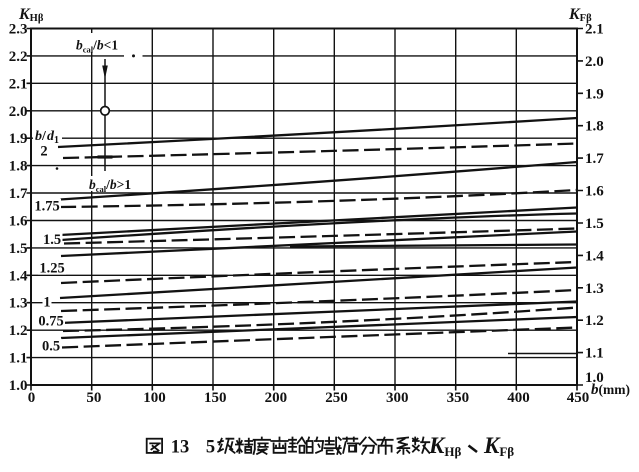 The image size is (639, 472). Describe the element at coordinates (97, 46) in the screenshot. I see `svg-text: bcal/b<1` at that location.